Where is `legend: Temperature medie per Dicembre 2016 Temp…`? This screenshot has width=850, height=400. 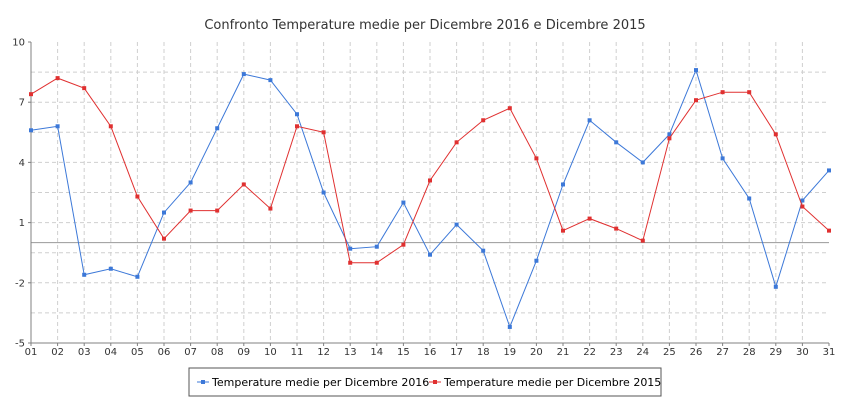 legend: Temperature medie per Dicembre 2016 Temp… is located at coordinates (425, 382).